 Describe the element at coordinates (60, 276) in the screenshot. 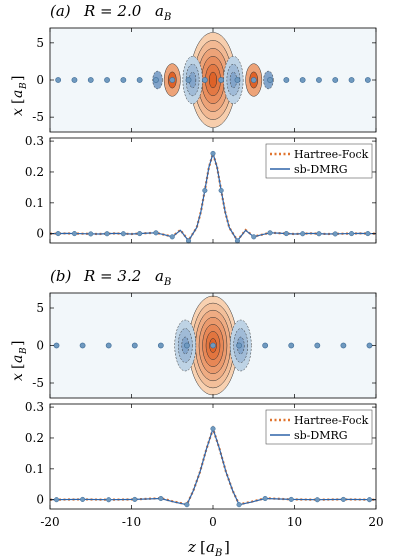

I see `panel-b-letter: (b)` at that location.